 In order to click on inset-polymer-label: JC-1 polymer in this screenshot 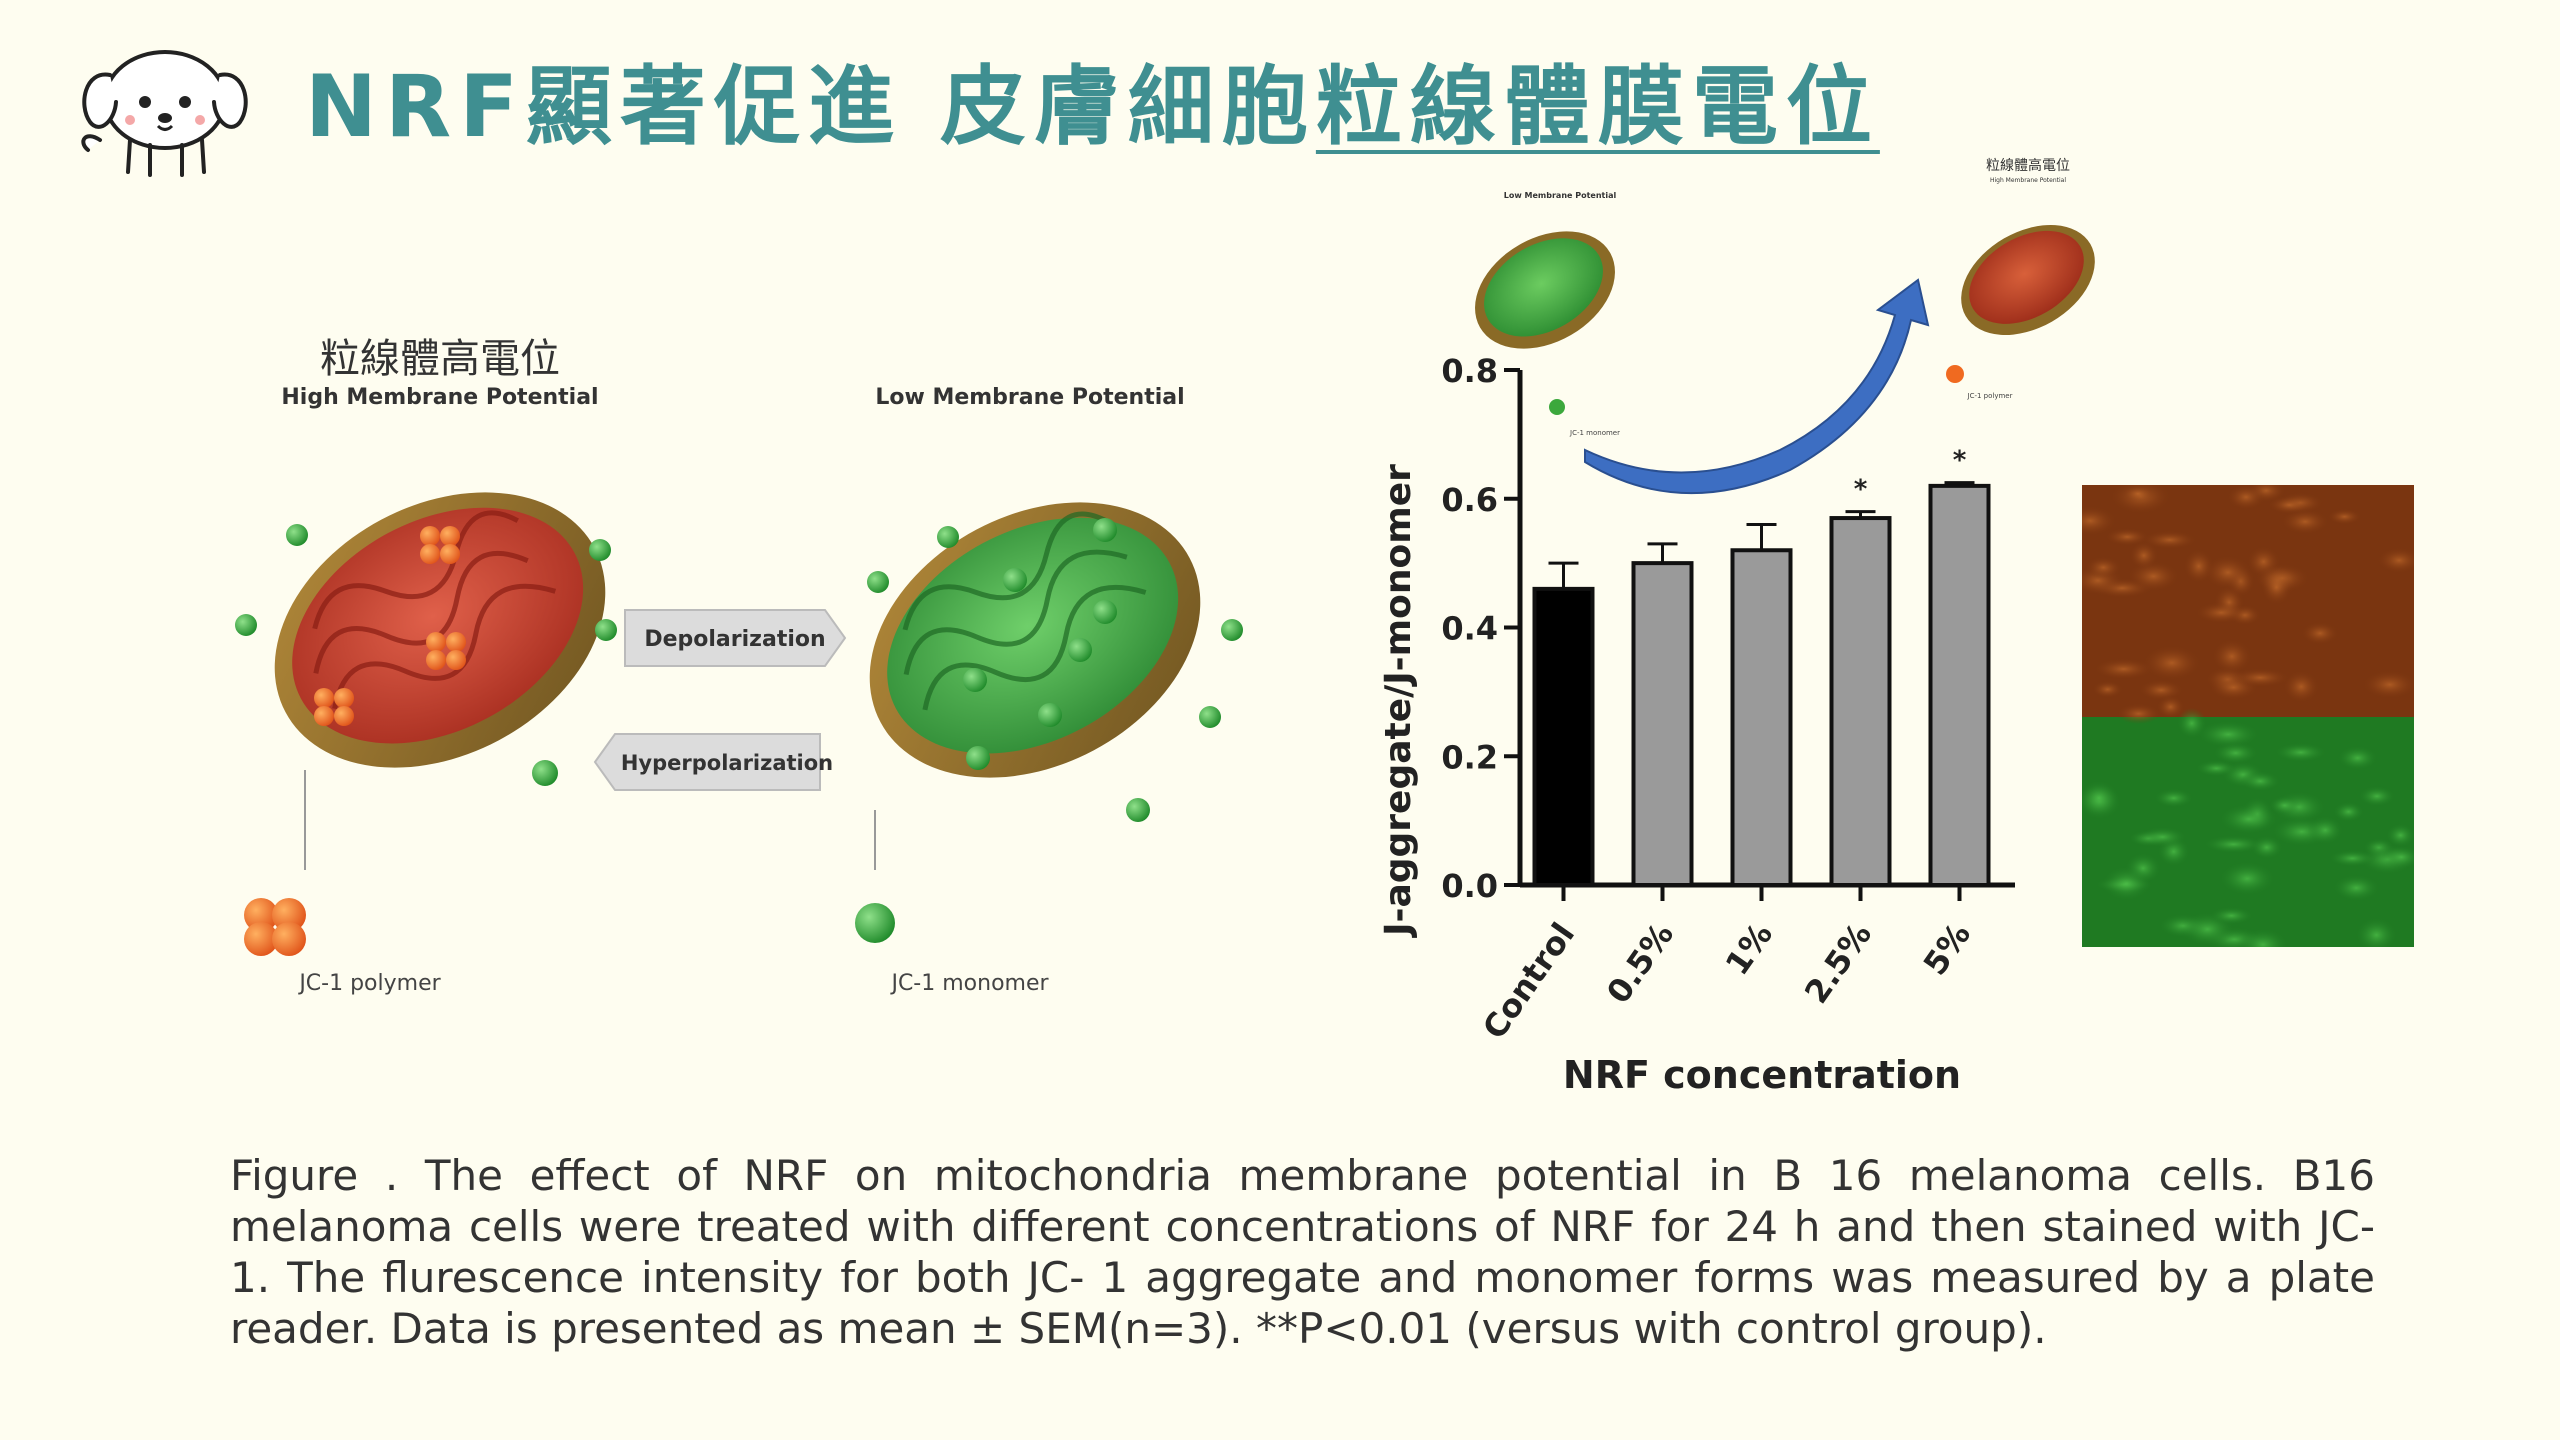, I will do `click(1990, 396)`.